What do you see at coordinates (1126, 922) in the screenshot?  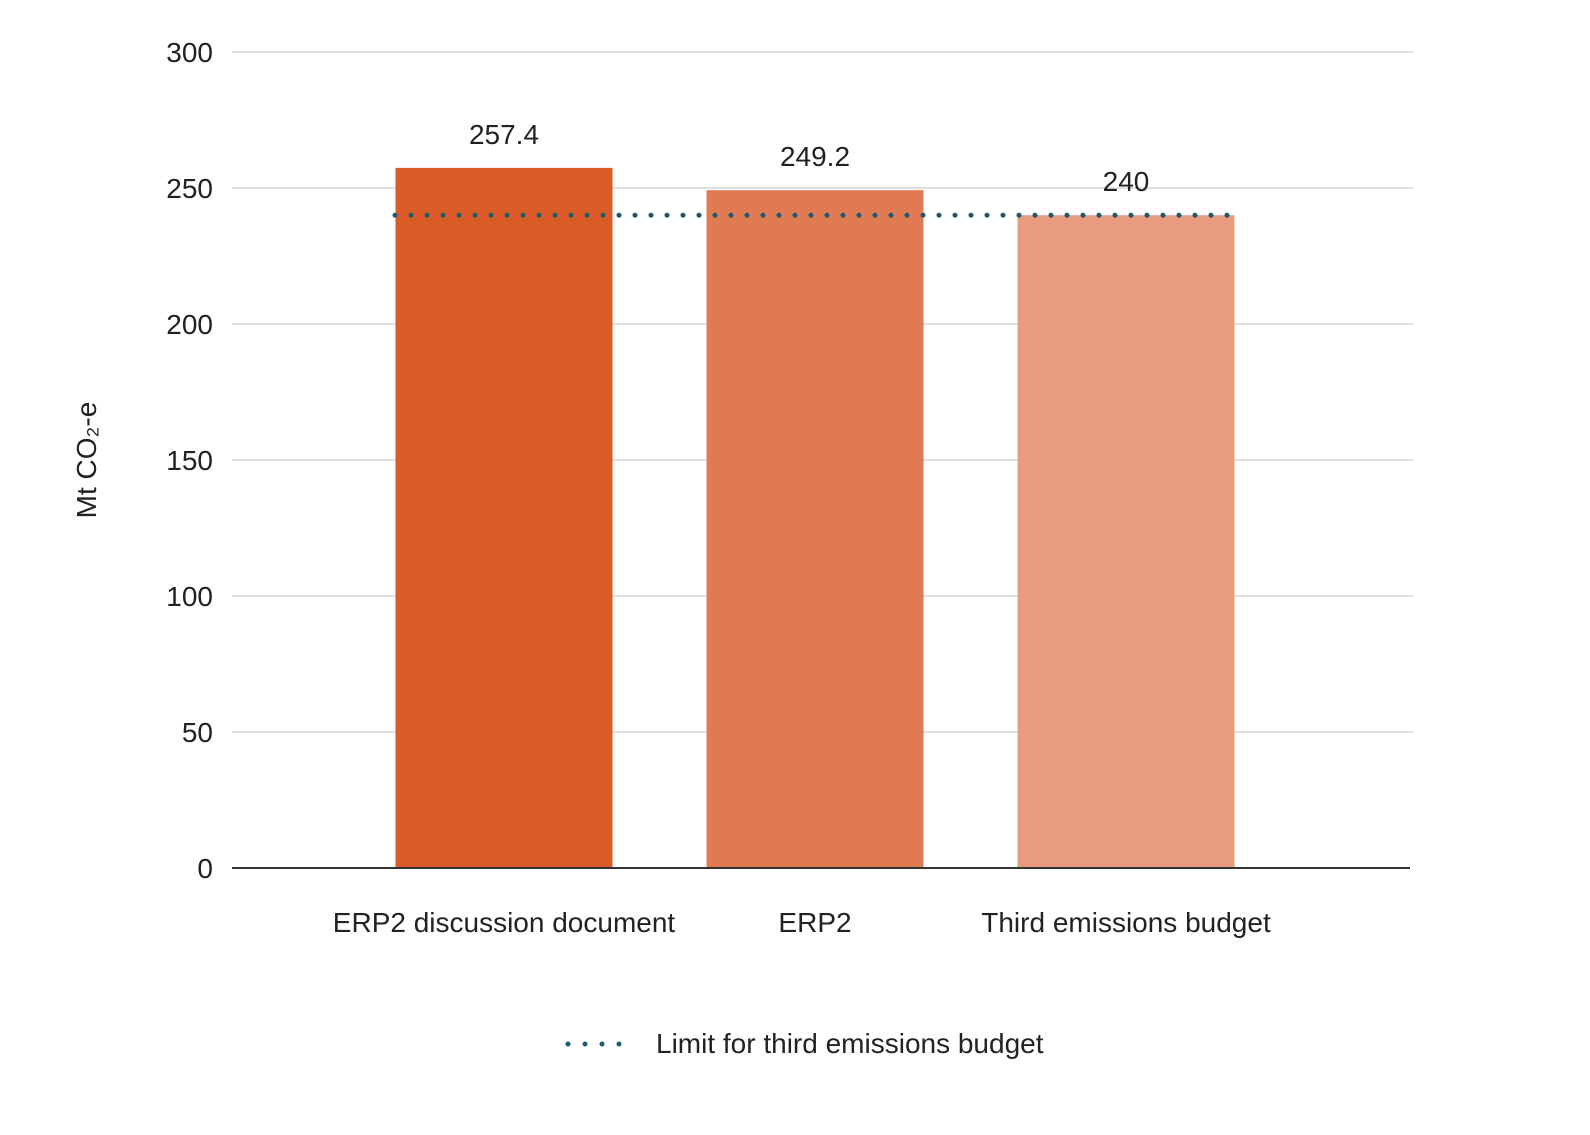 I see `x-tick-label: Third emissions budget` at bounding box center [1126, 922].